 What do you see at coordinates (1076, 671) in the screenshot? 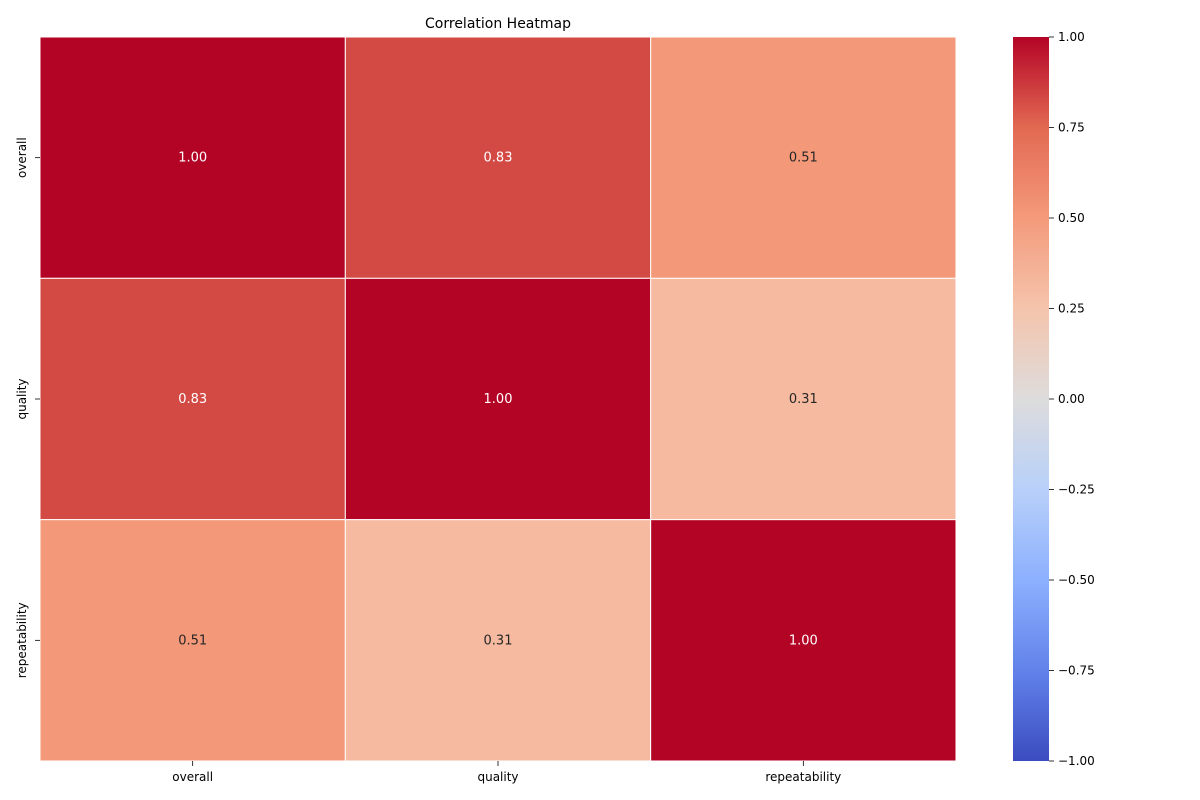
I see `colorbar-tick-label: −0.75` at bounding box center [1076, 671].